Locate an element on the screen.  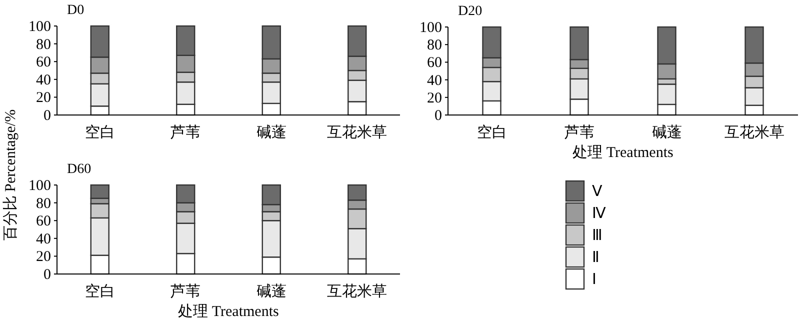
y-axis-title: 百分比 Percentage/% is located at coordinates (10, 175).